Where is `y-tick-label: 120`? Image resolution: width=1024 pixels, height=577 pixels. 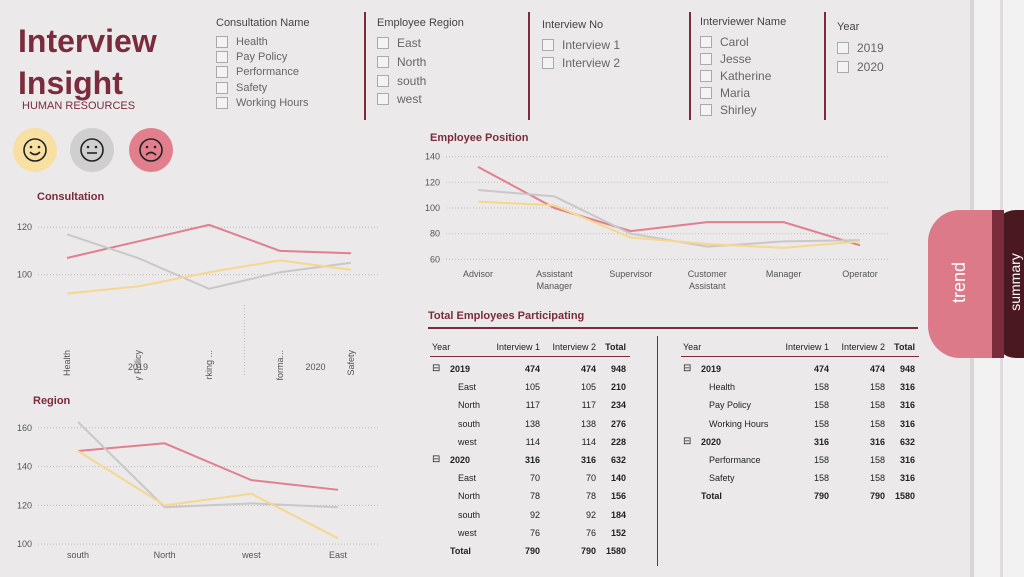
y-tick-label: 120 is located at coordinates (24, 505).